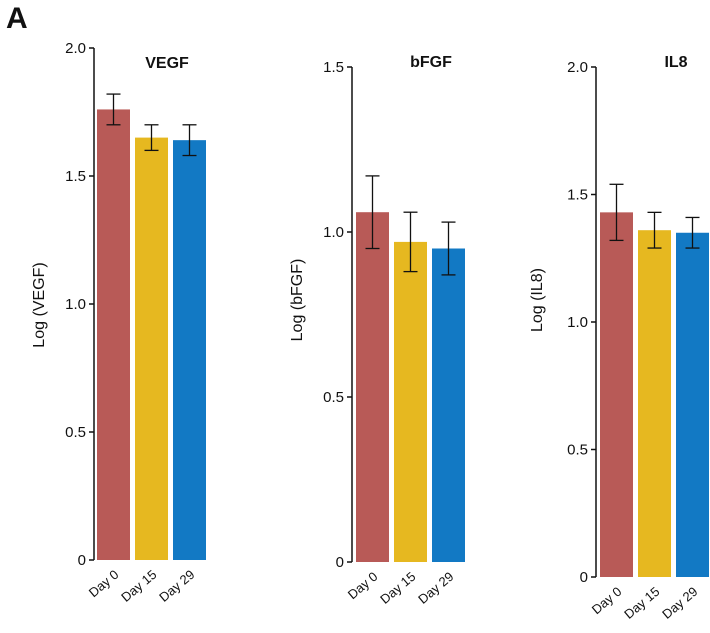 The width and height of the screenshot is (710, 633). What do you see at coordinates (167, 63) in the screenshot?
I see `chart-title: VEGF` at bounding box center [167, 63].